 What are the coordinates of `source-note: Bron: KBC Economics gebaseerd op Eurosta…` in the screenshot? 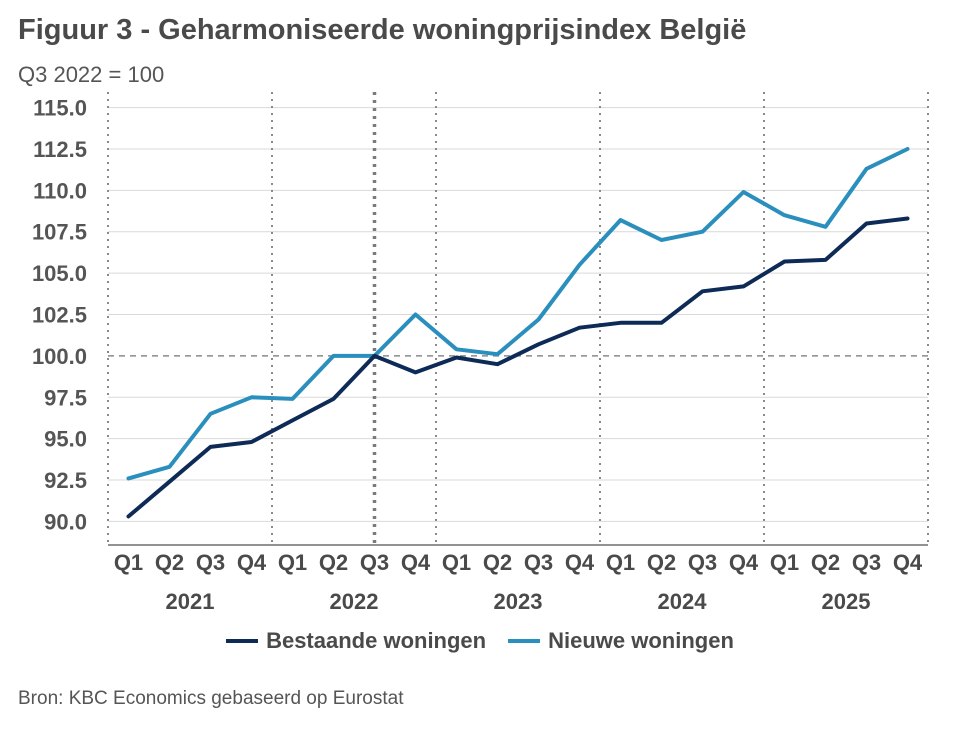 It's located at (211, 698).